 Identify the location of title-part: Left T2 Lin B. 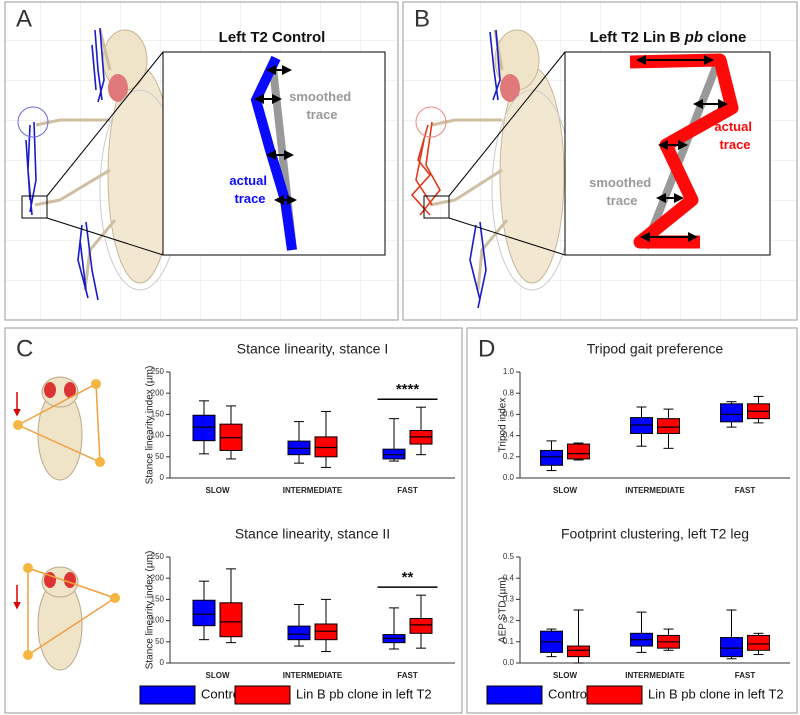
(637, 37).